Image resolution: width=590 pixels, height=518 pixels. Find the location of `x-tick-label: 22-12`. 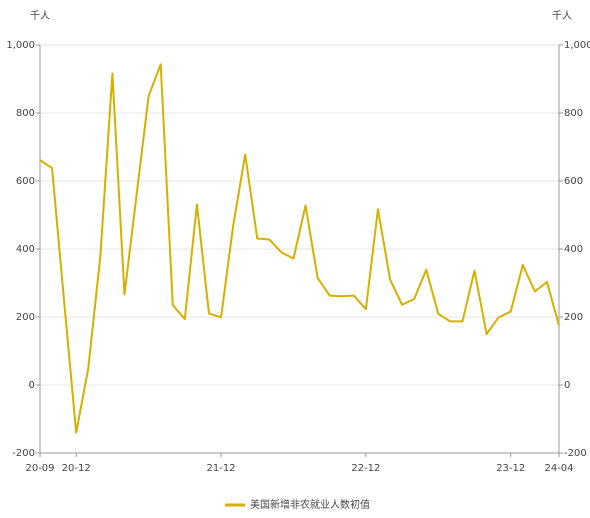

x-tick-label: 22-12 is located at coordinates (365, 468).